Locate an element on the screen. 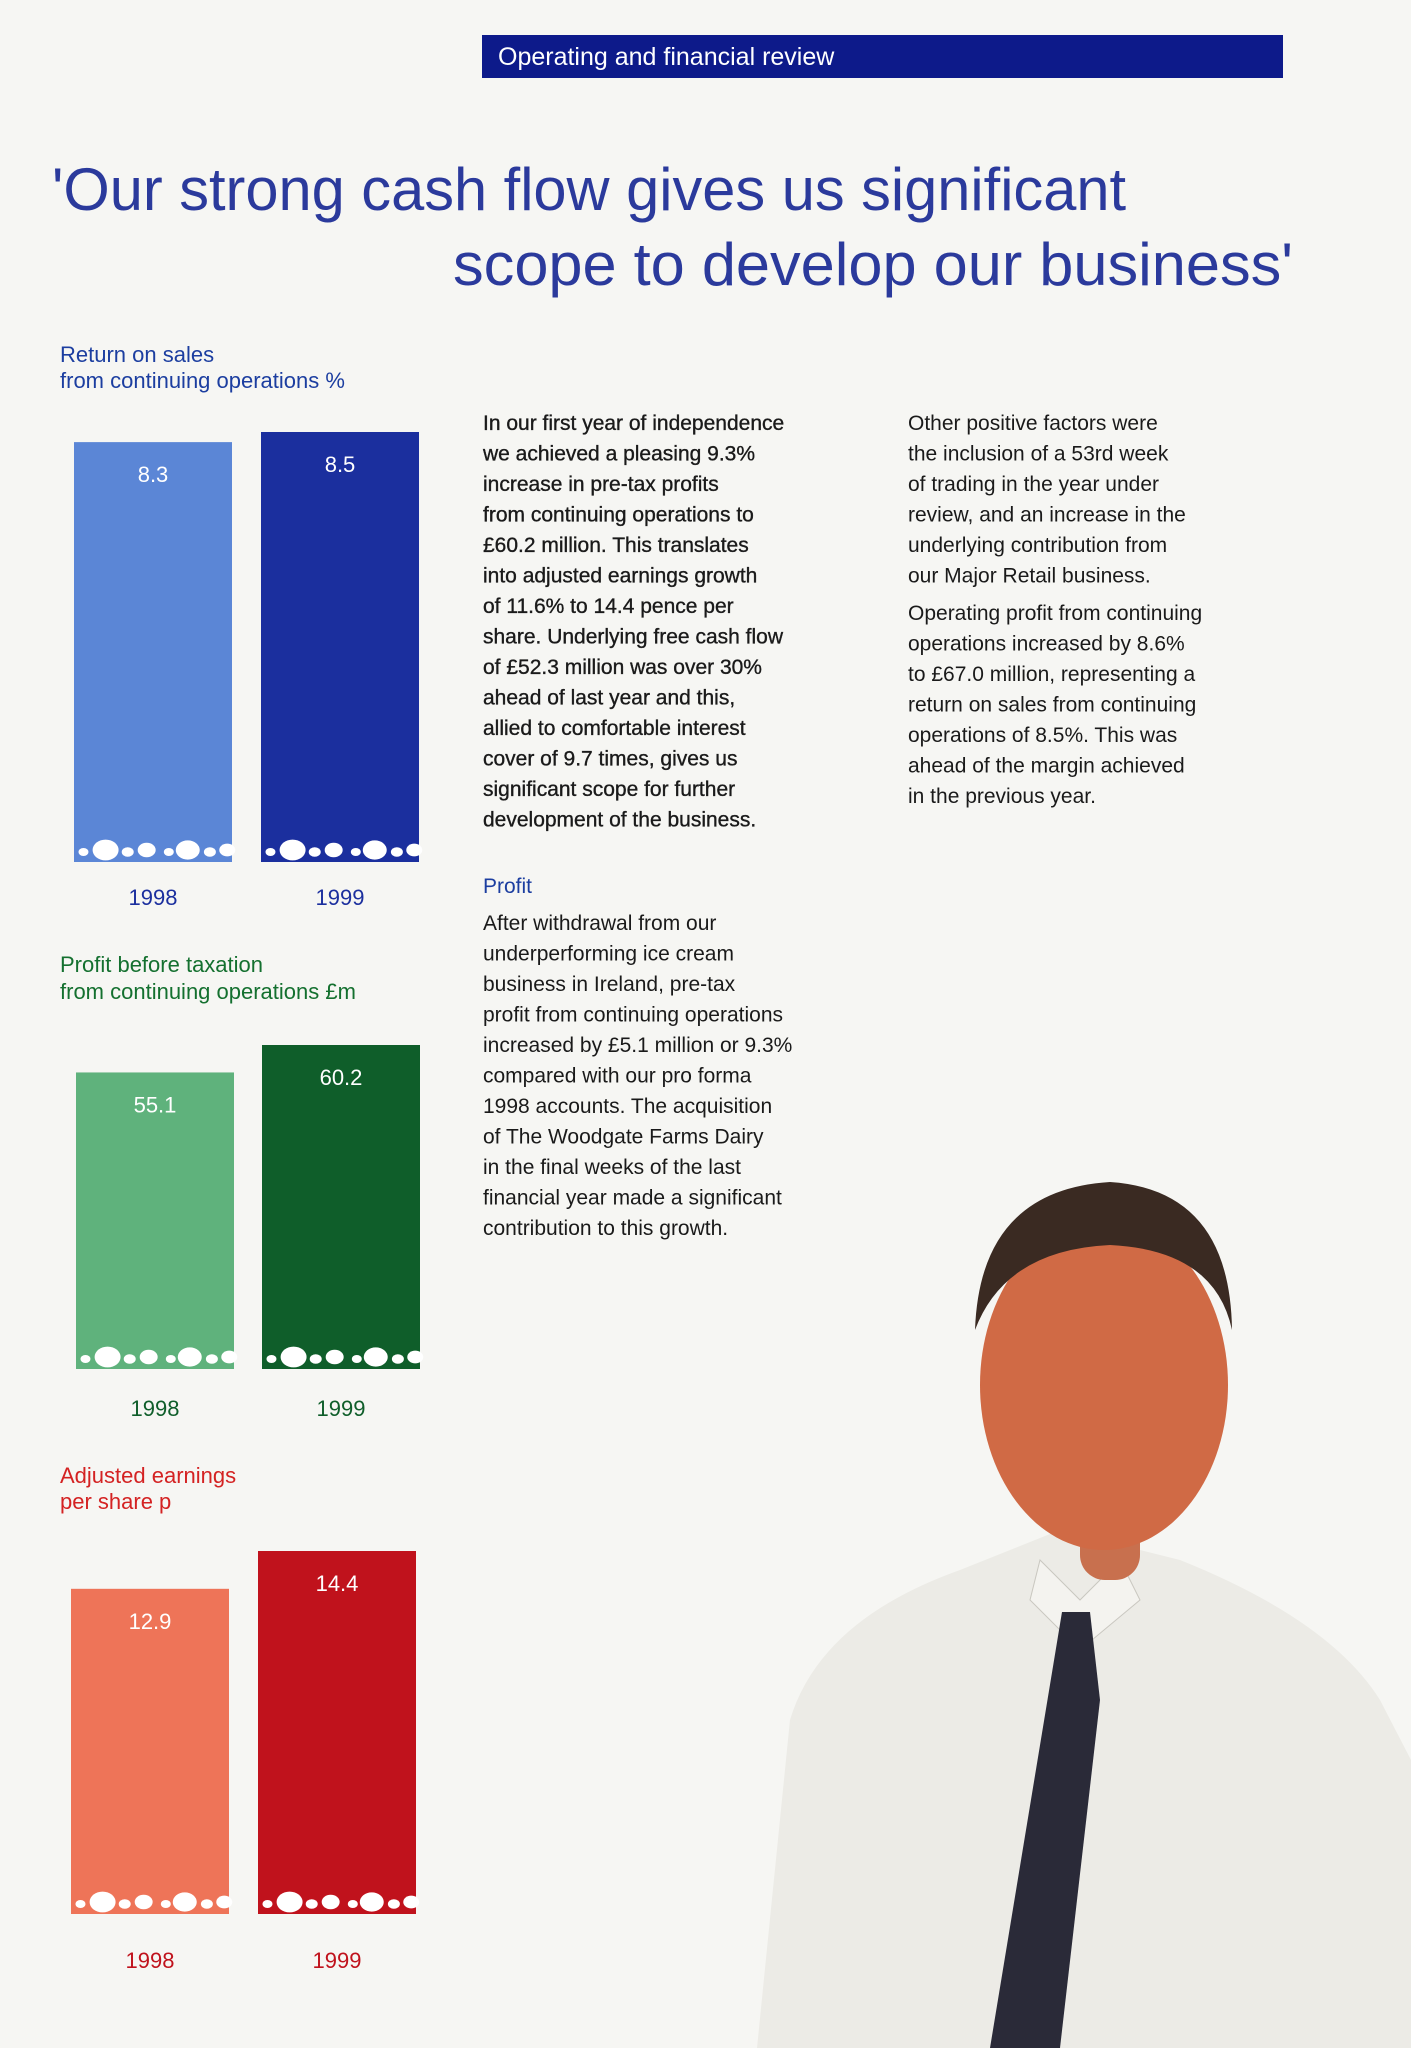 This screenshot has width=1411, height=2048. body-line: in the previous year. is located at coordinates (1002, 796).